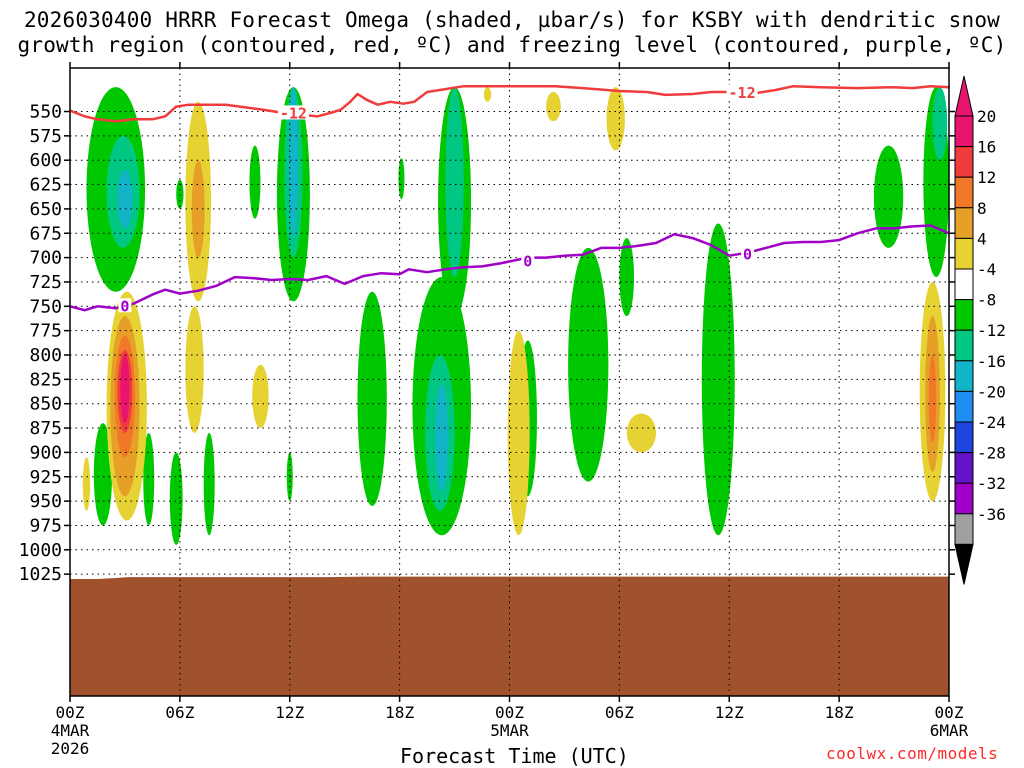 Image resolution: width=1024 pixels, height=768 pixels. Describe the element at coordinates (70, 712) in the screenshot. I see `xtick-label-0: 00Z` at that location.